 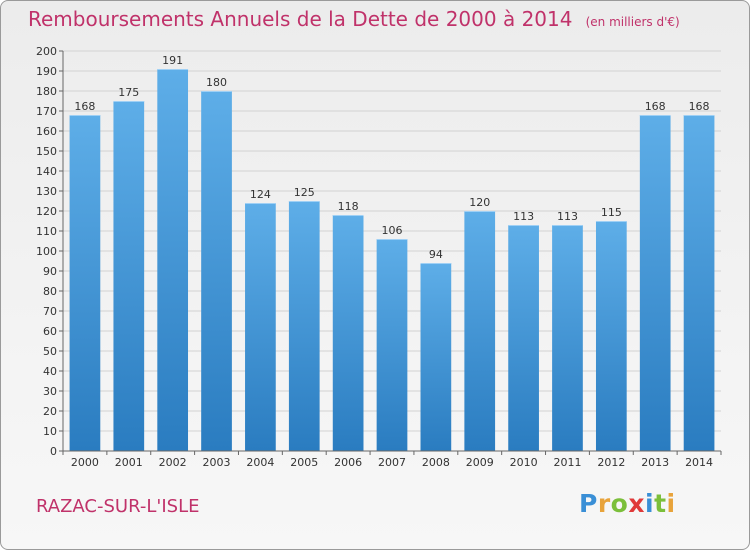 I want to click on x-tick-label-2012: 2012, so click(x=611, y=462).